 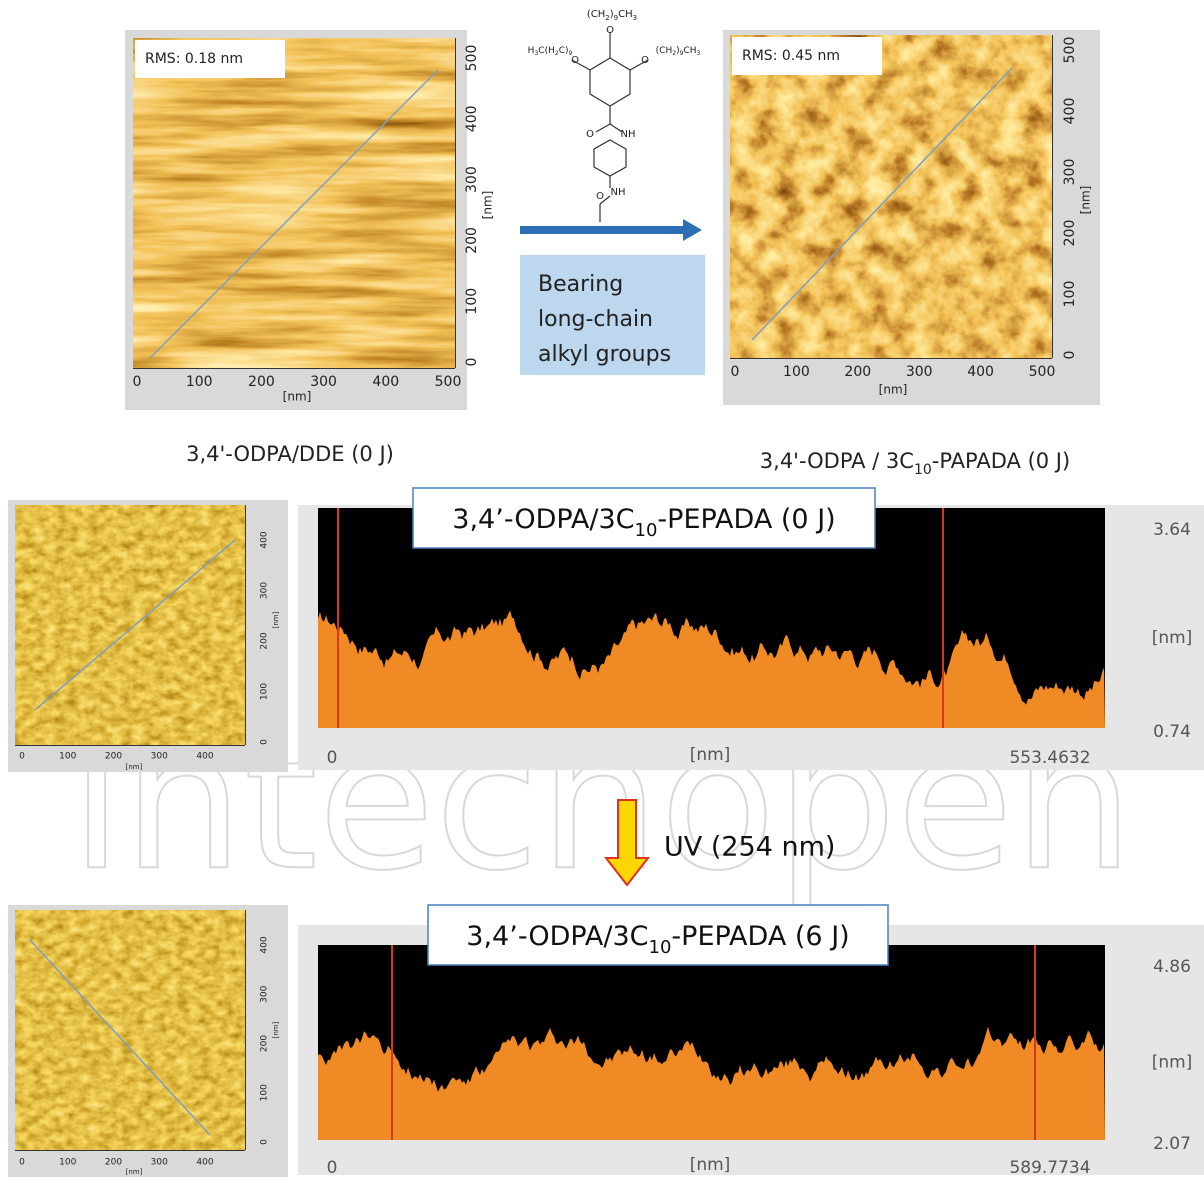 I want to click on transform-arrow, so click(x=612, y=297).